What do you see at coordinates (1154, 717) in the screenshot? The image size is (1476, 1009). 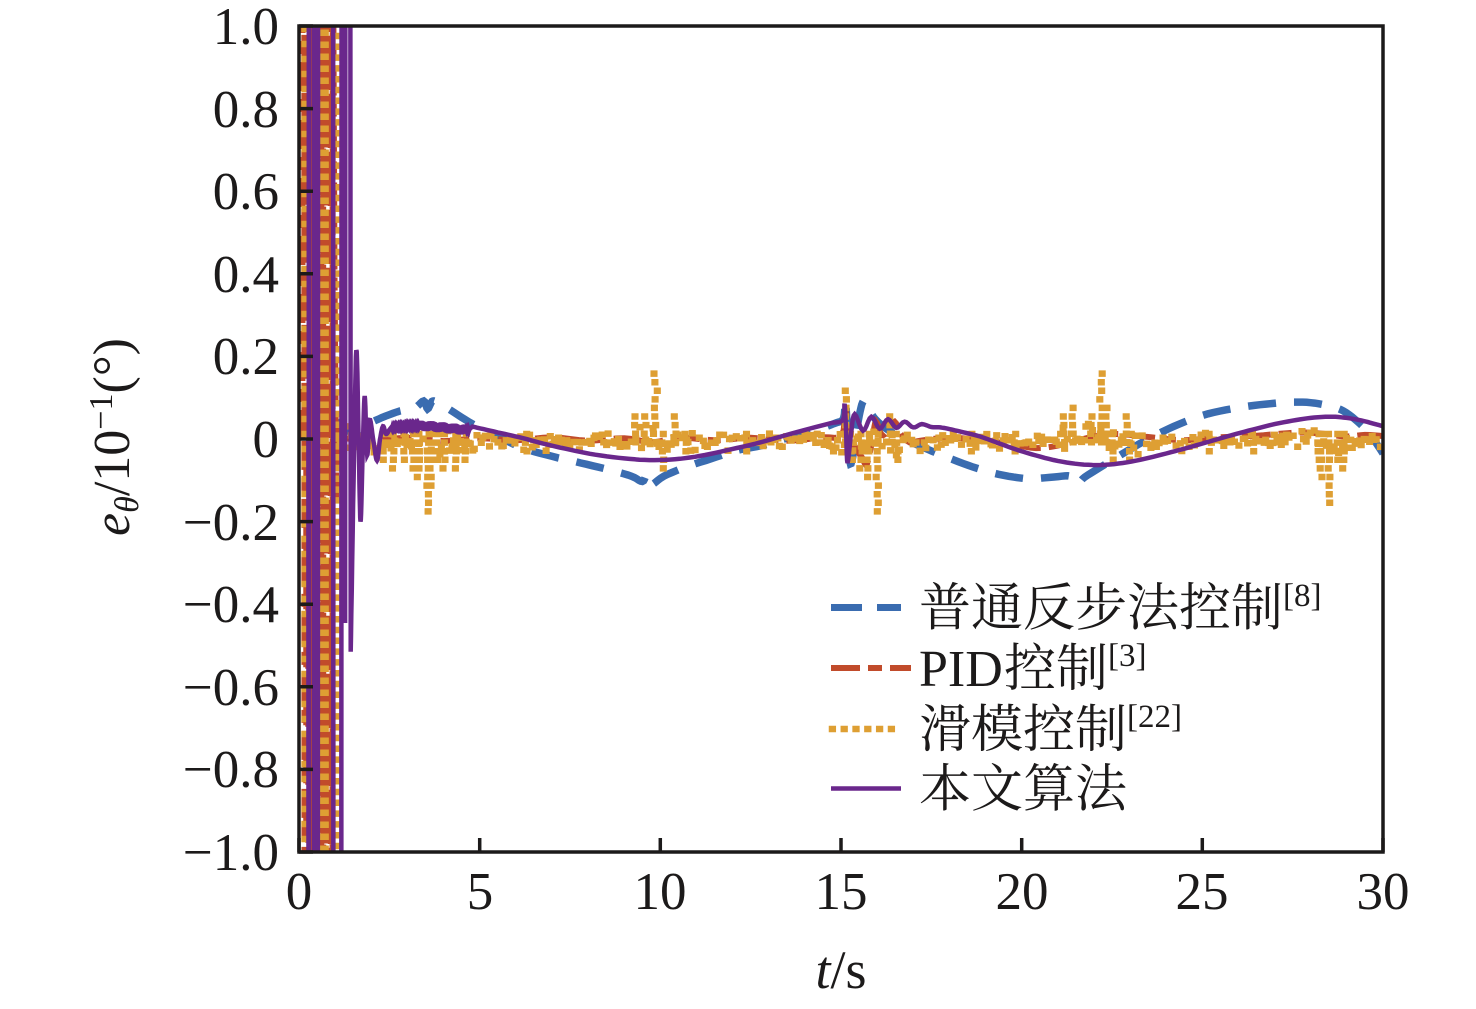 I see `svg-text: [22]` at bounding box center [1154, 717].